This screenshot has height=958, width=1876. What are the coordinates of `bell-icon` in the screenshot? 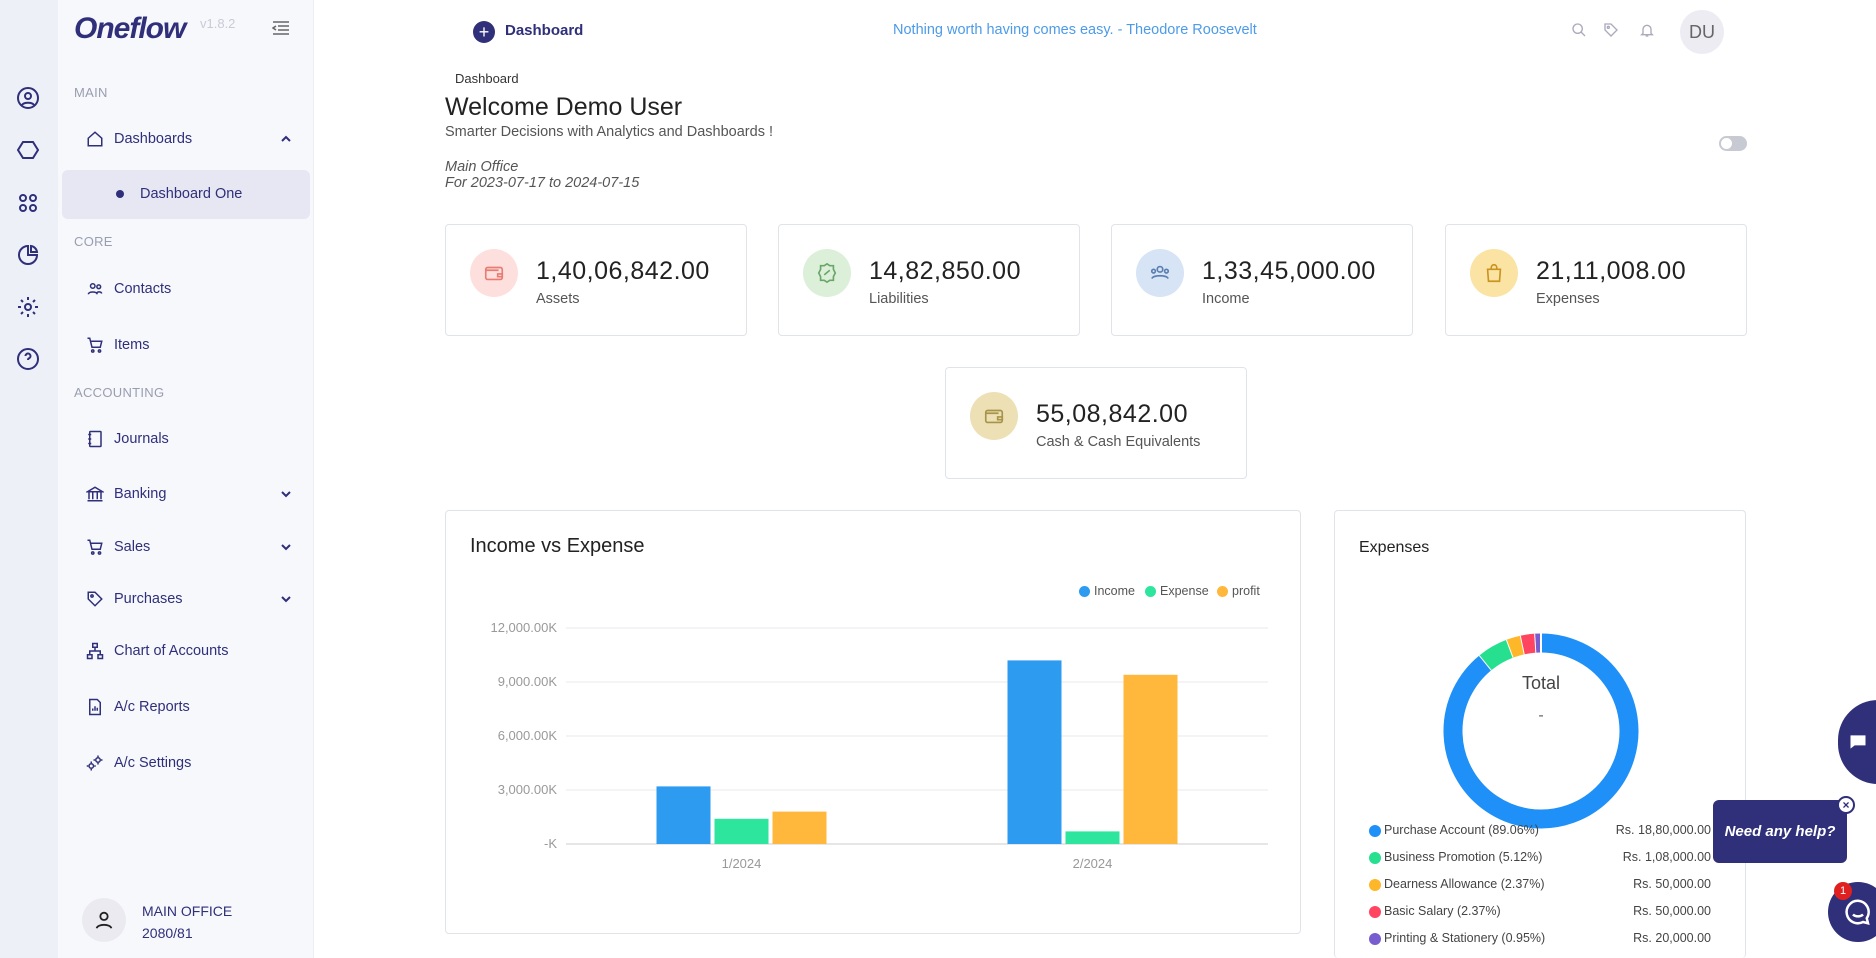 It's located at (1647, 30).